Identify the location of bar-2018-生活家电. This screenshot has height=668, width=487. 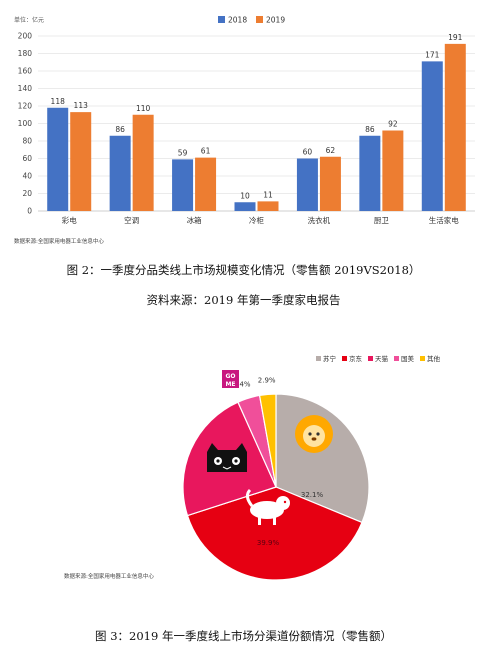
(432, 136).